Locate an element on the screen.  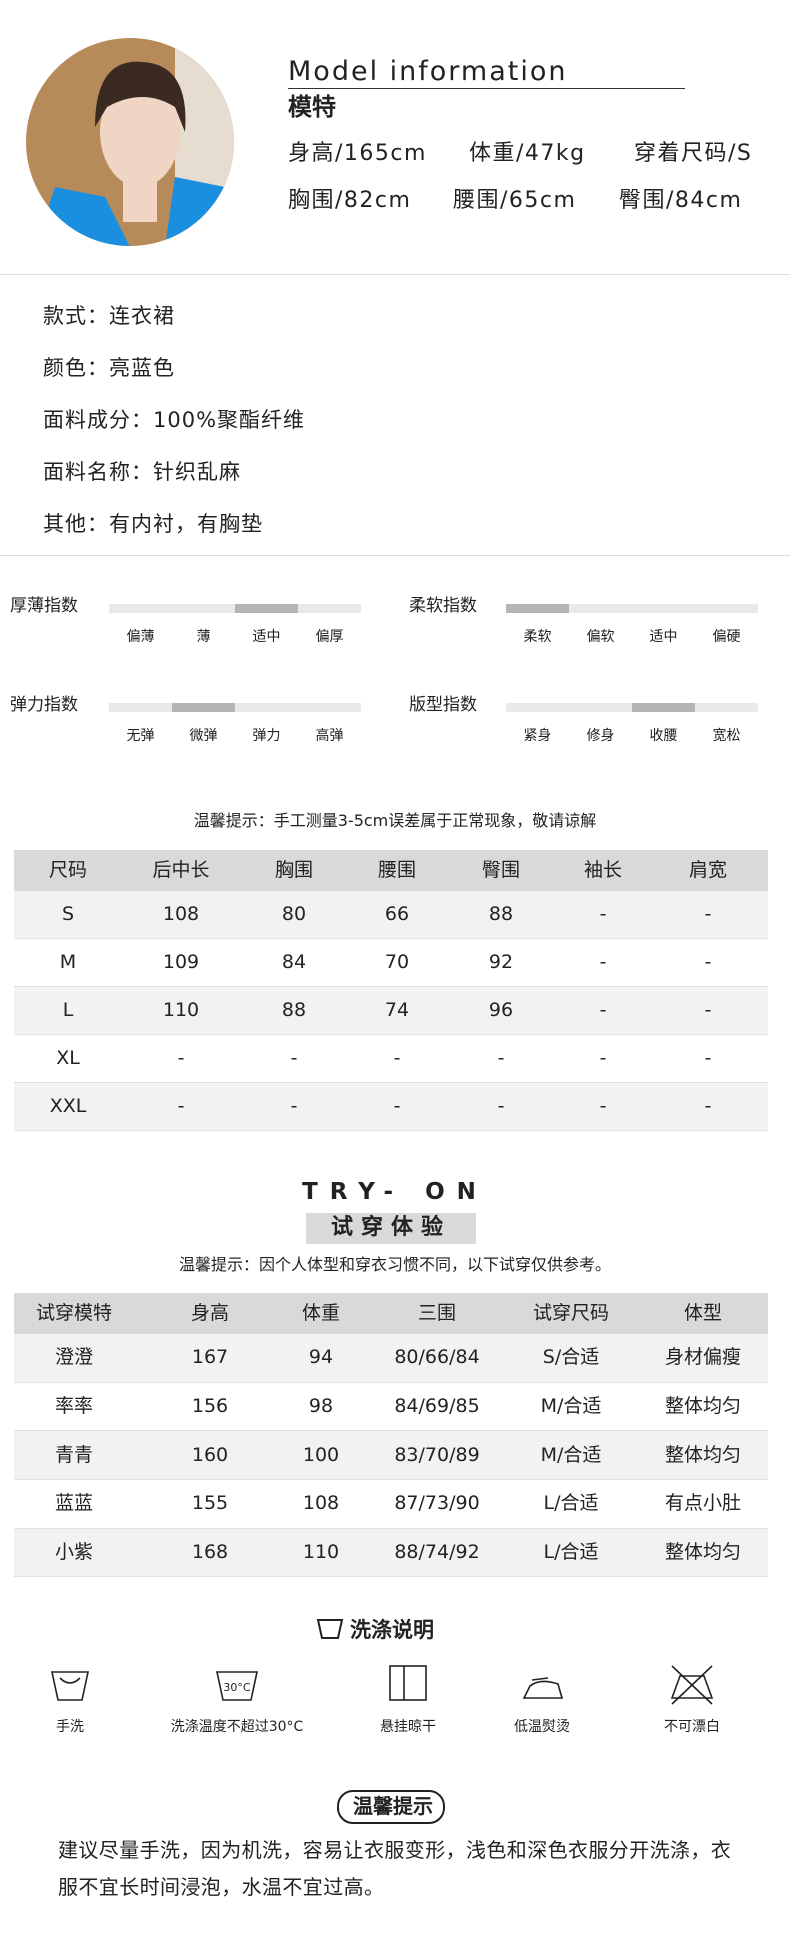
table-header: 胸围 is located at coordinates (294, 869).